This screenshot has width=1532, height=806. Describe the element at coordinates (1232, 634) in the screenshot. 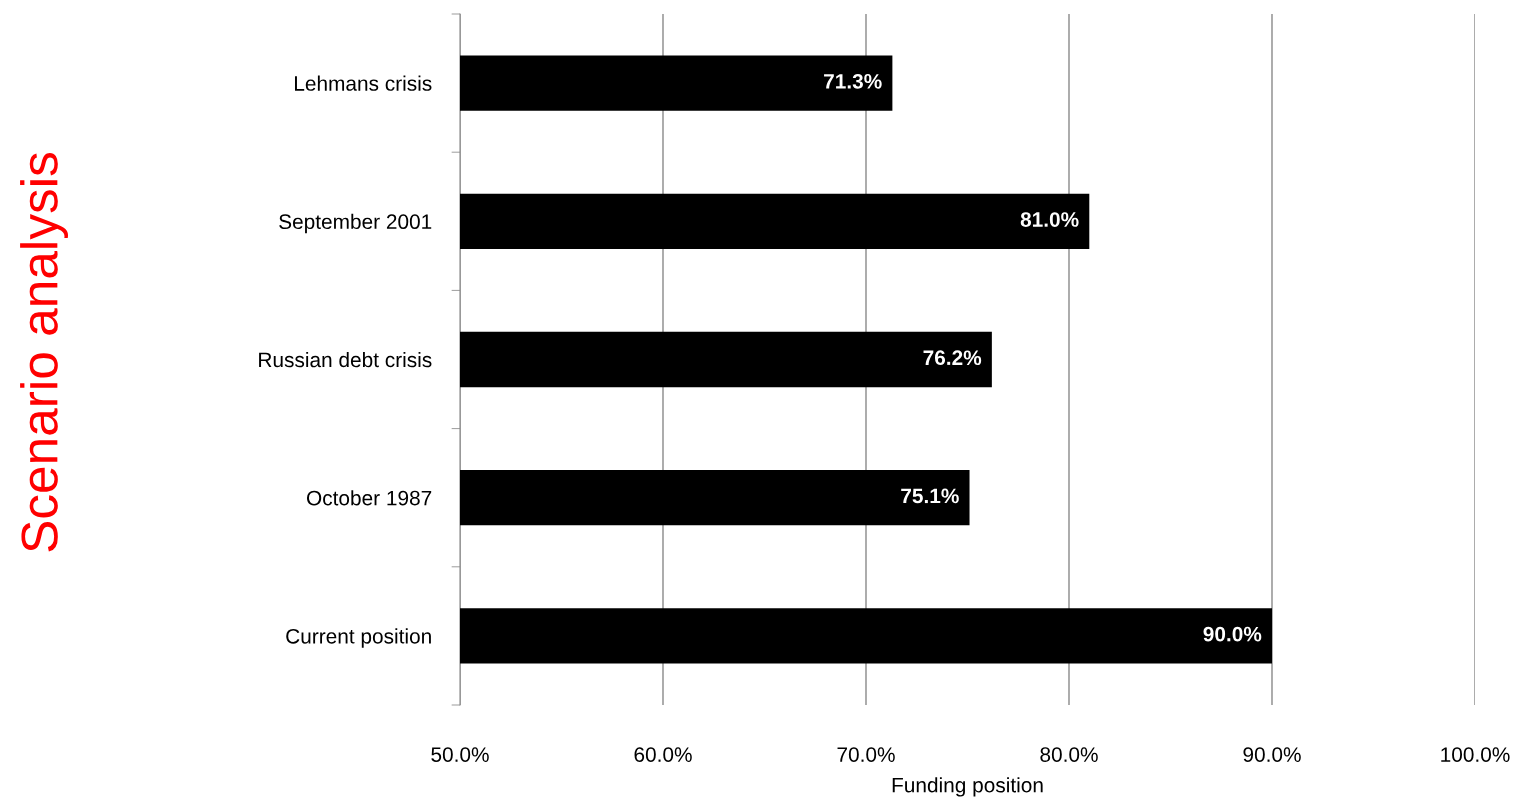

I see `data-label: 90.0%` at that location.